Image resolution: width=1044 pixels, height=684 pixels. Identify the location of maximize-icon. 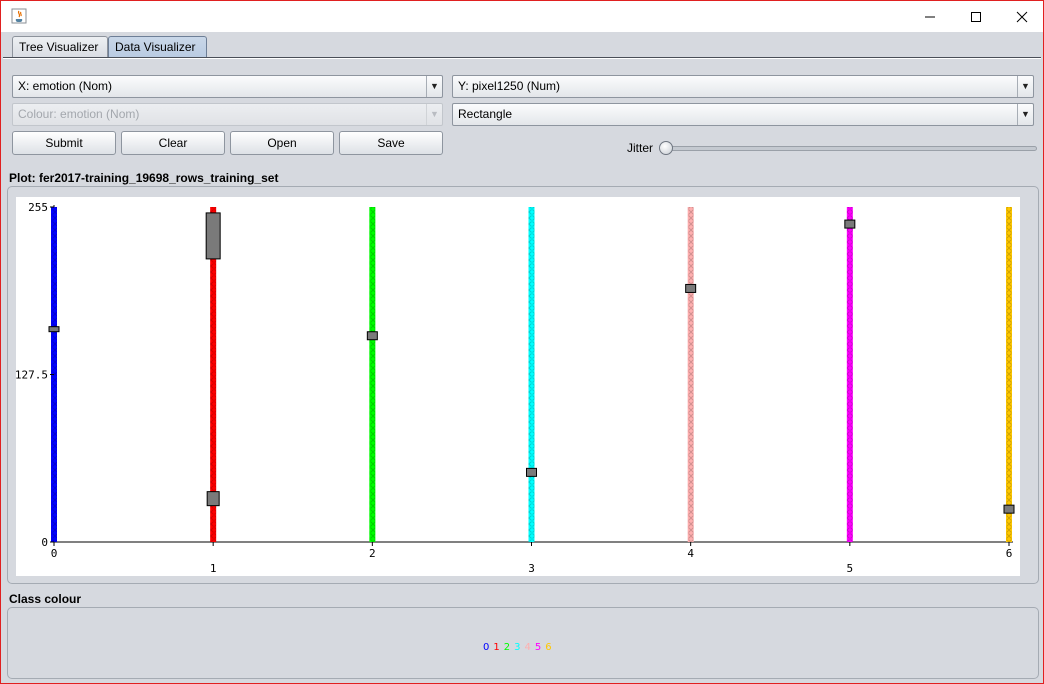
(976, 16).